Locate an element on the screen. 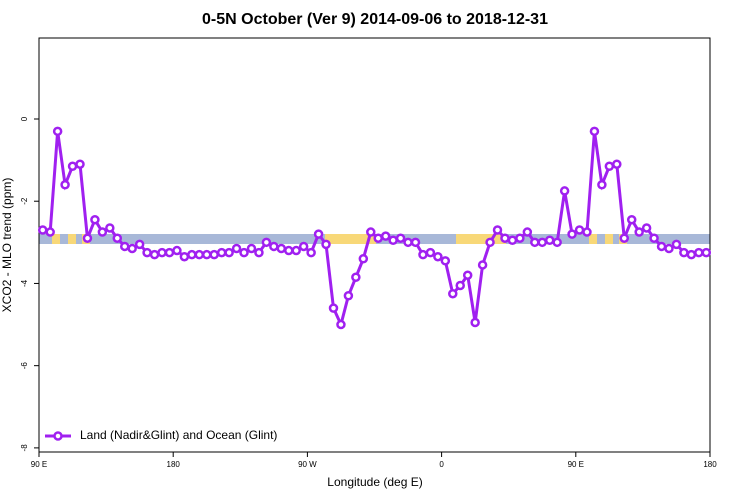 The height and width of the screenshot is (500, 750). y-tick-label: 0 is located at coordinates (24, 118).